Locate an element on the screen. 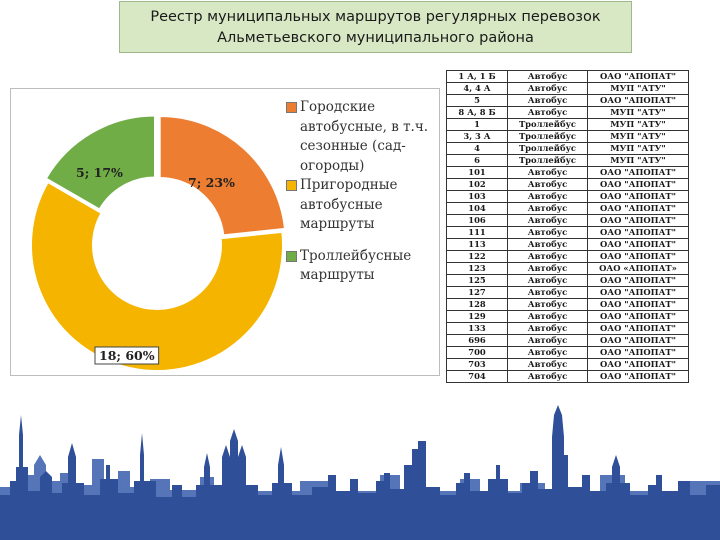  legend-text-line: маршруты is located at coordinates (337, 275).